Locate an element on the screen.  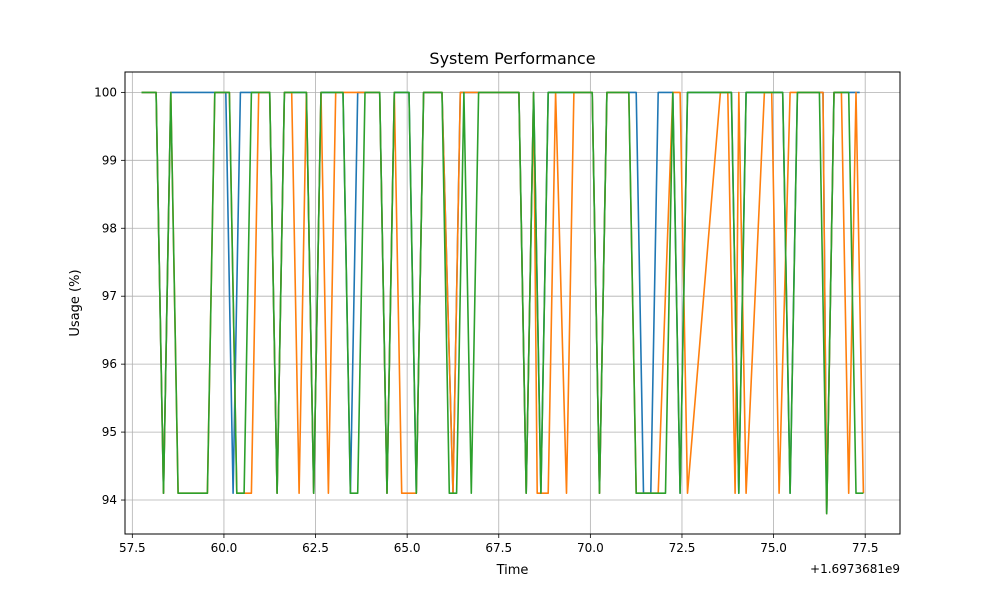
x-tick-label: 70.0 is located at coordinates (590, 548).